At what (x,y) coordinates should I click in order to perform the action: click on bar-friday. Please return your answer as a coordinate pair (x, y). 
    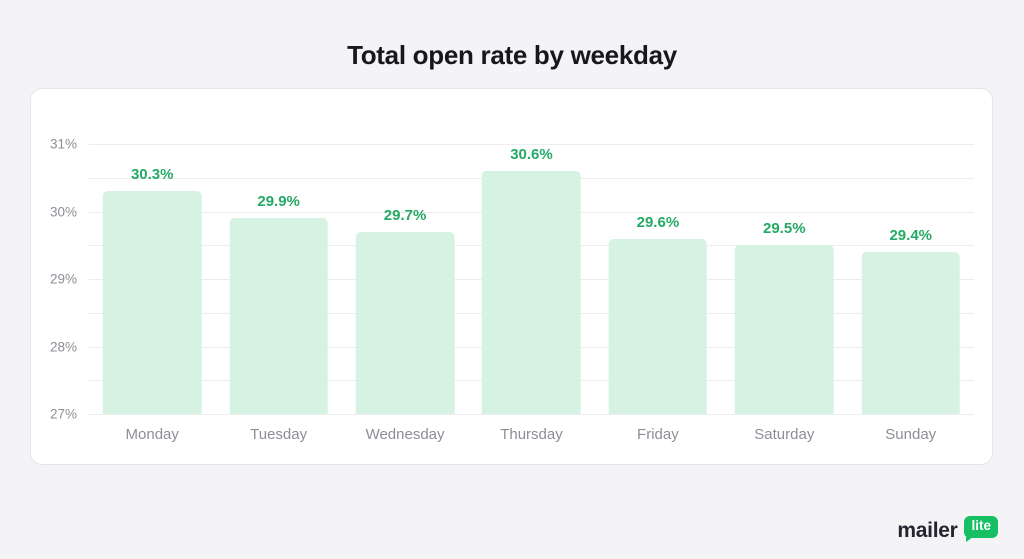
    Looking at the image, I should click on (658, 326).